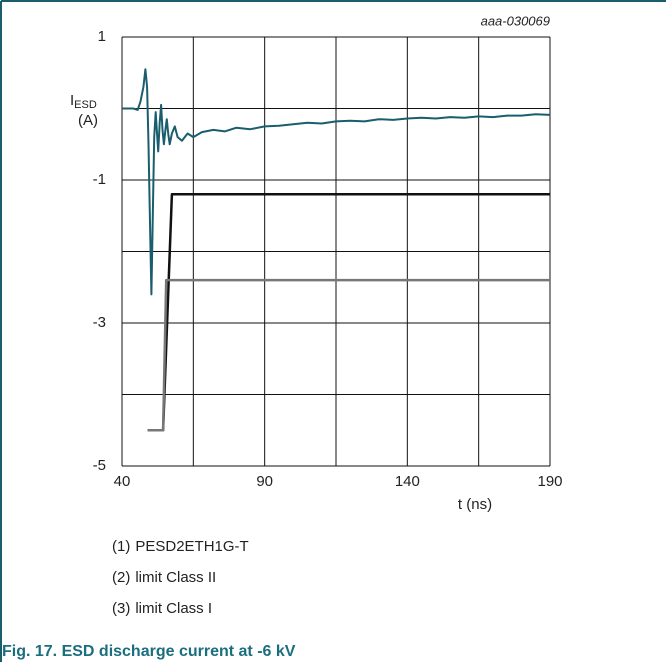  Describe the element at coordinates (72, 100) in the screenshot. I see `y-label-main: I` at that location.